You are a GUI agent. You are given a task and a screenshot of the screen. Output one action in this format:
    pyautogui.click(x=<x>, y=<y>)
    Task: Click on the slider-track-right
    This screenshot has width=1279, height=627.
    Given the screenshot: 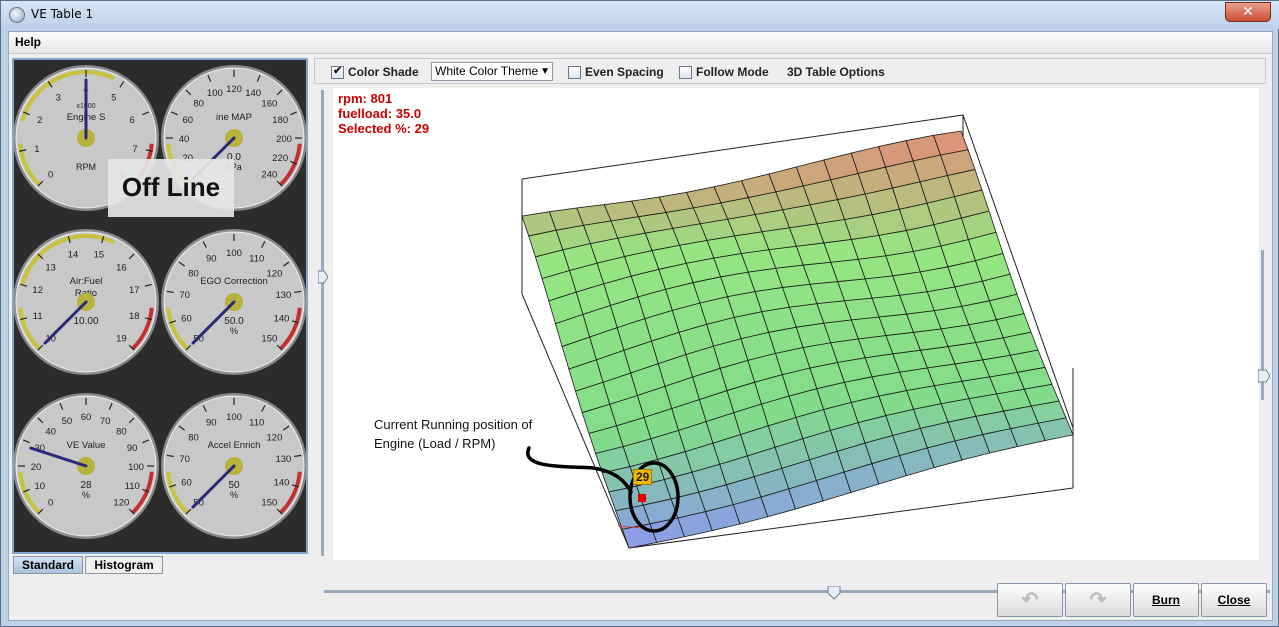 What is the action you would take?
    pyautogui.click(x=1262, y=325)
    